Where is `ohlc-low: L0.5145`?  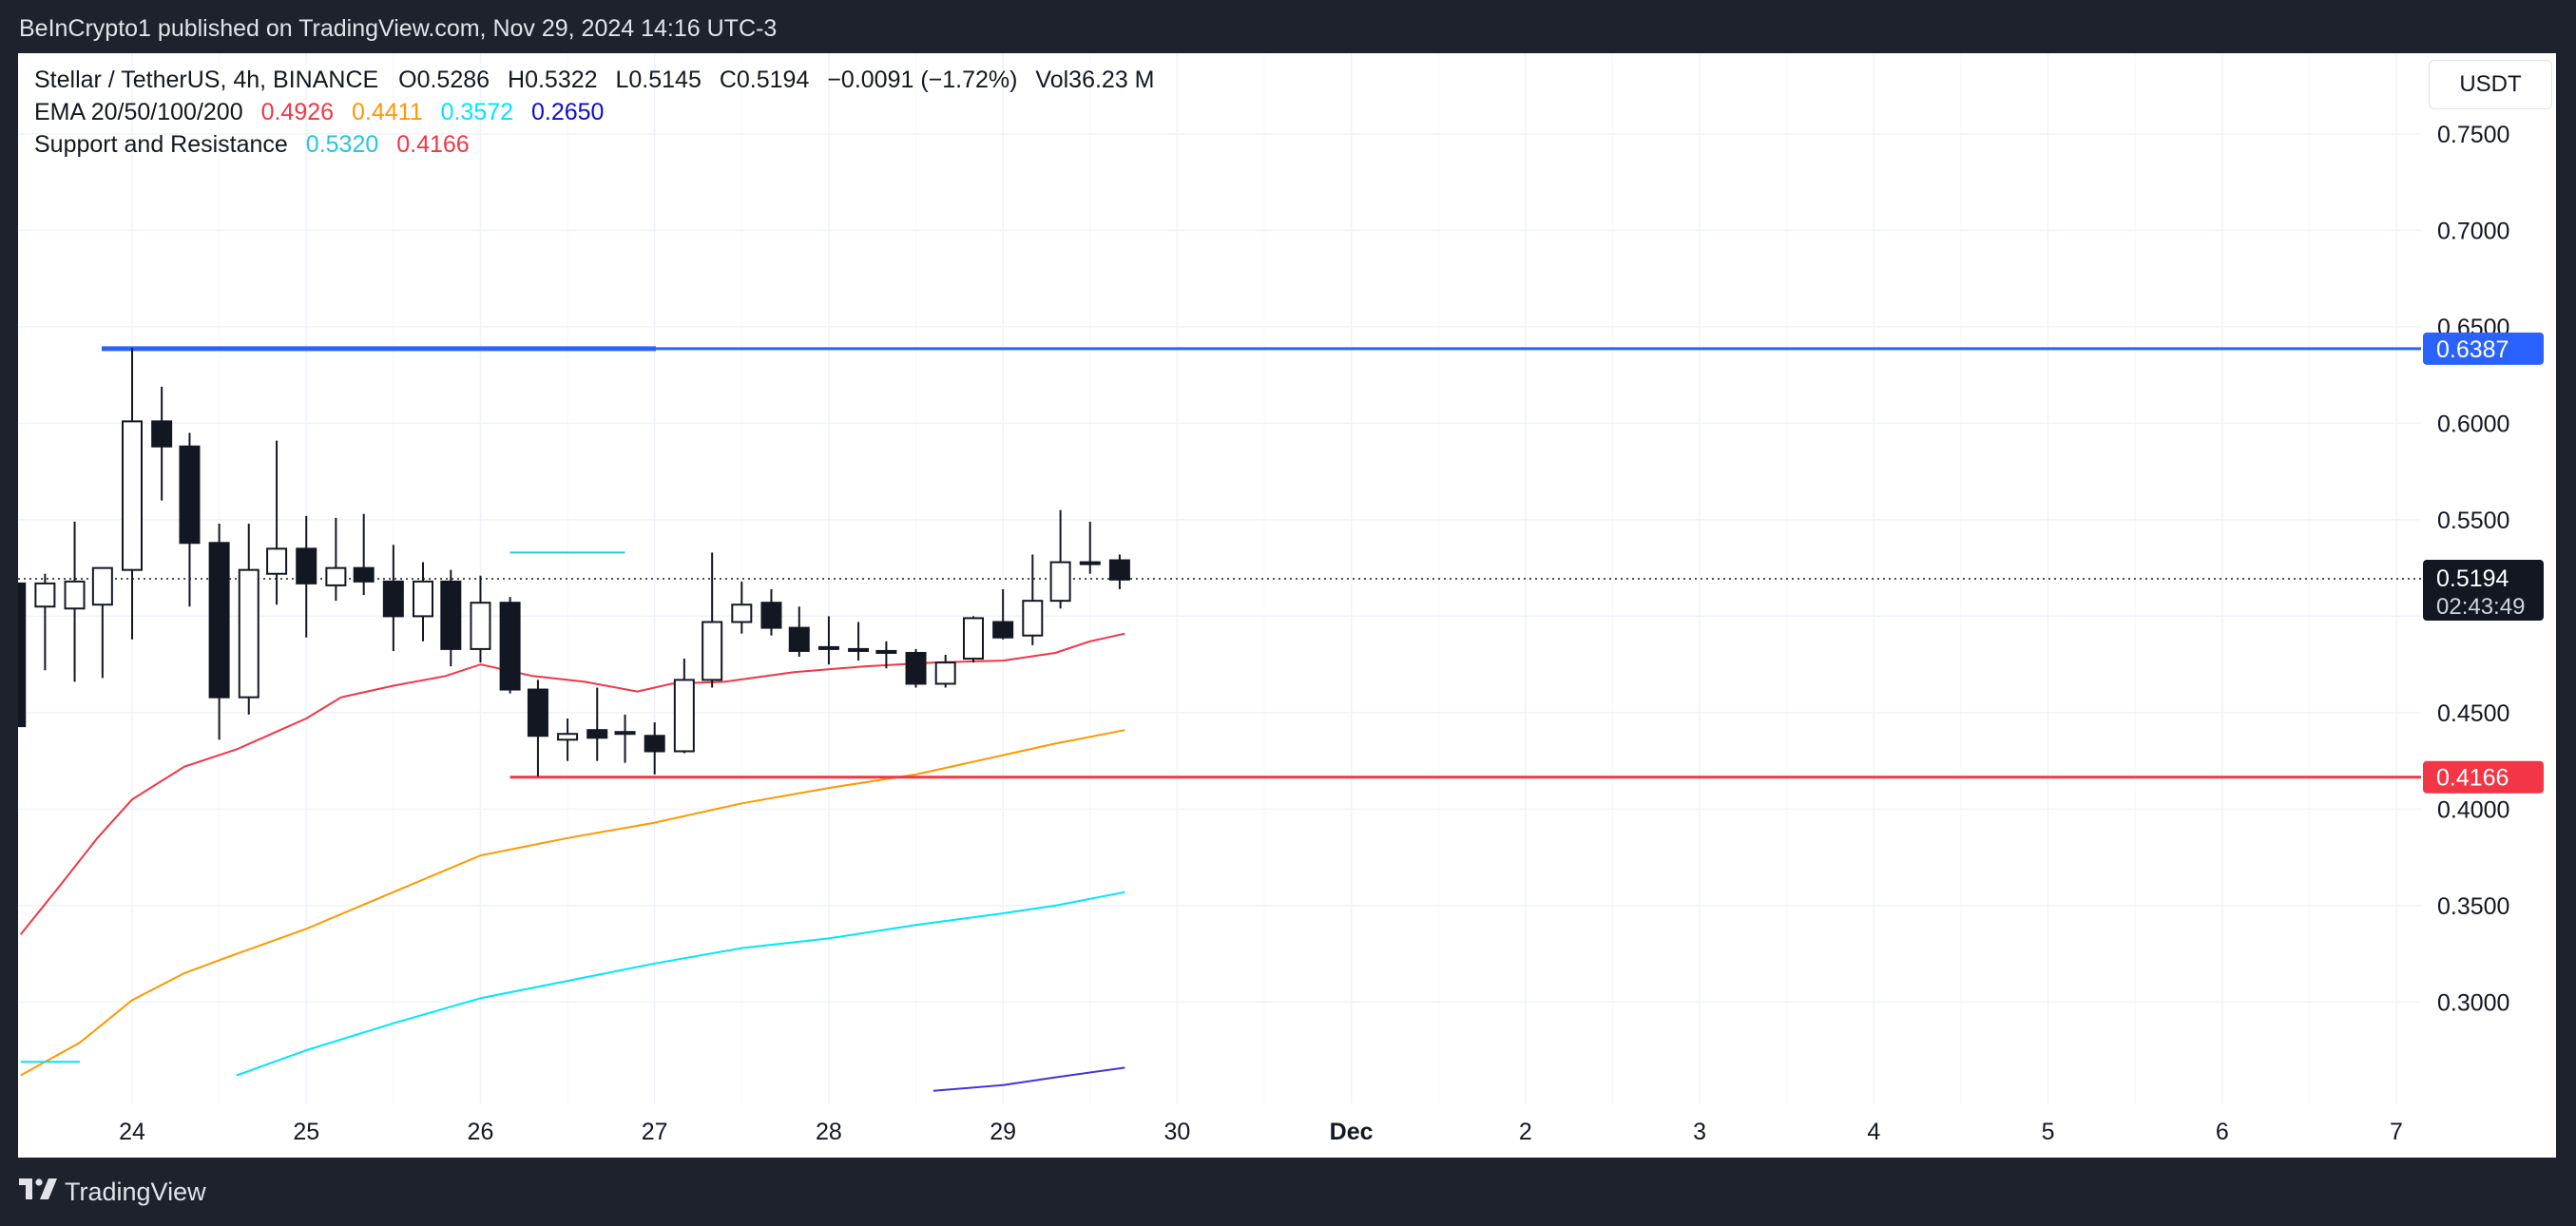
ohlc-low: L0.5145 is located at coordinates (659, 80).